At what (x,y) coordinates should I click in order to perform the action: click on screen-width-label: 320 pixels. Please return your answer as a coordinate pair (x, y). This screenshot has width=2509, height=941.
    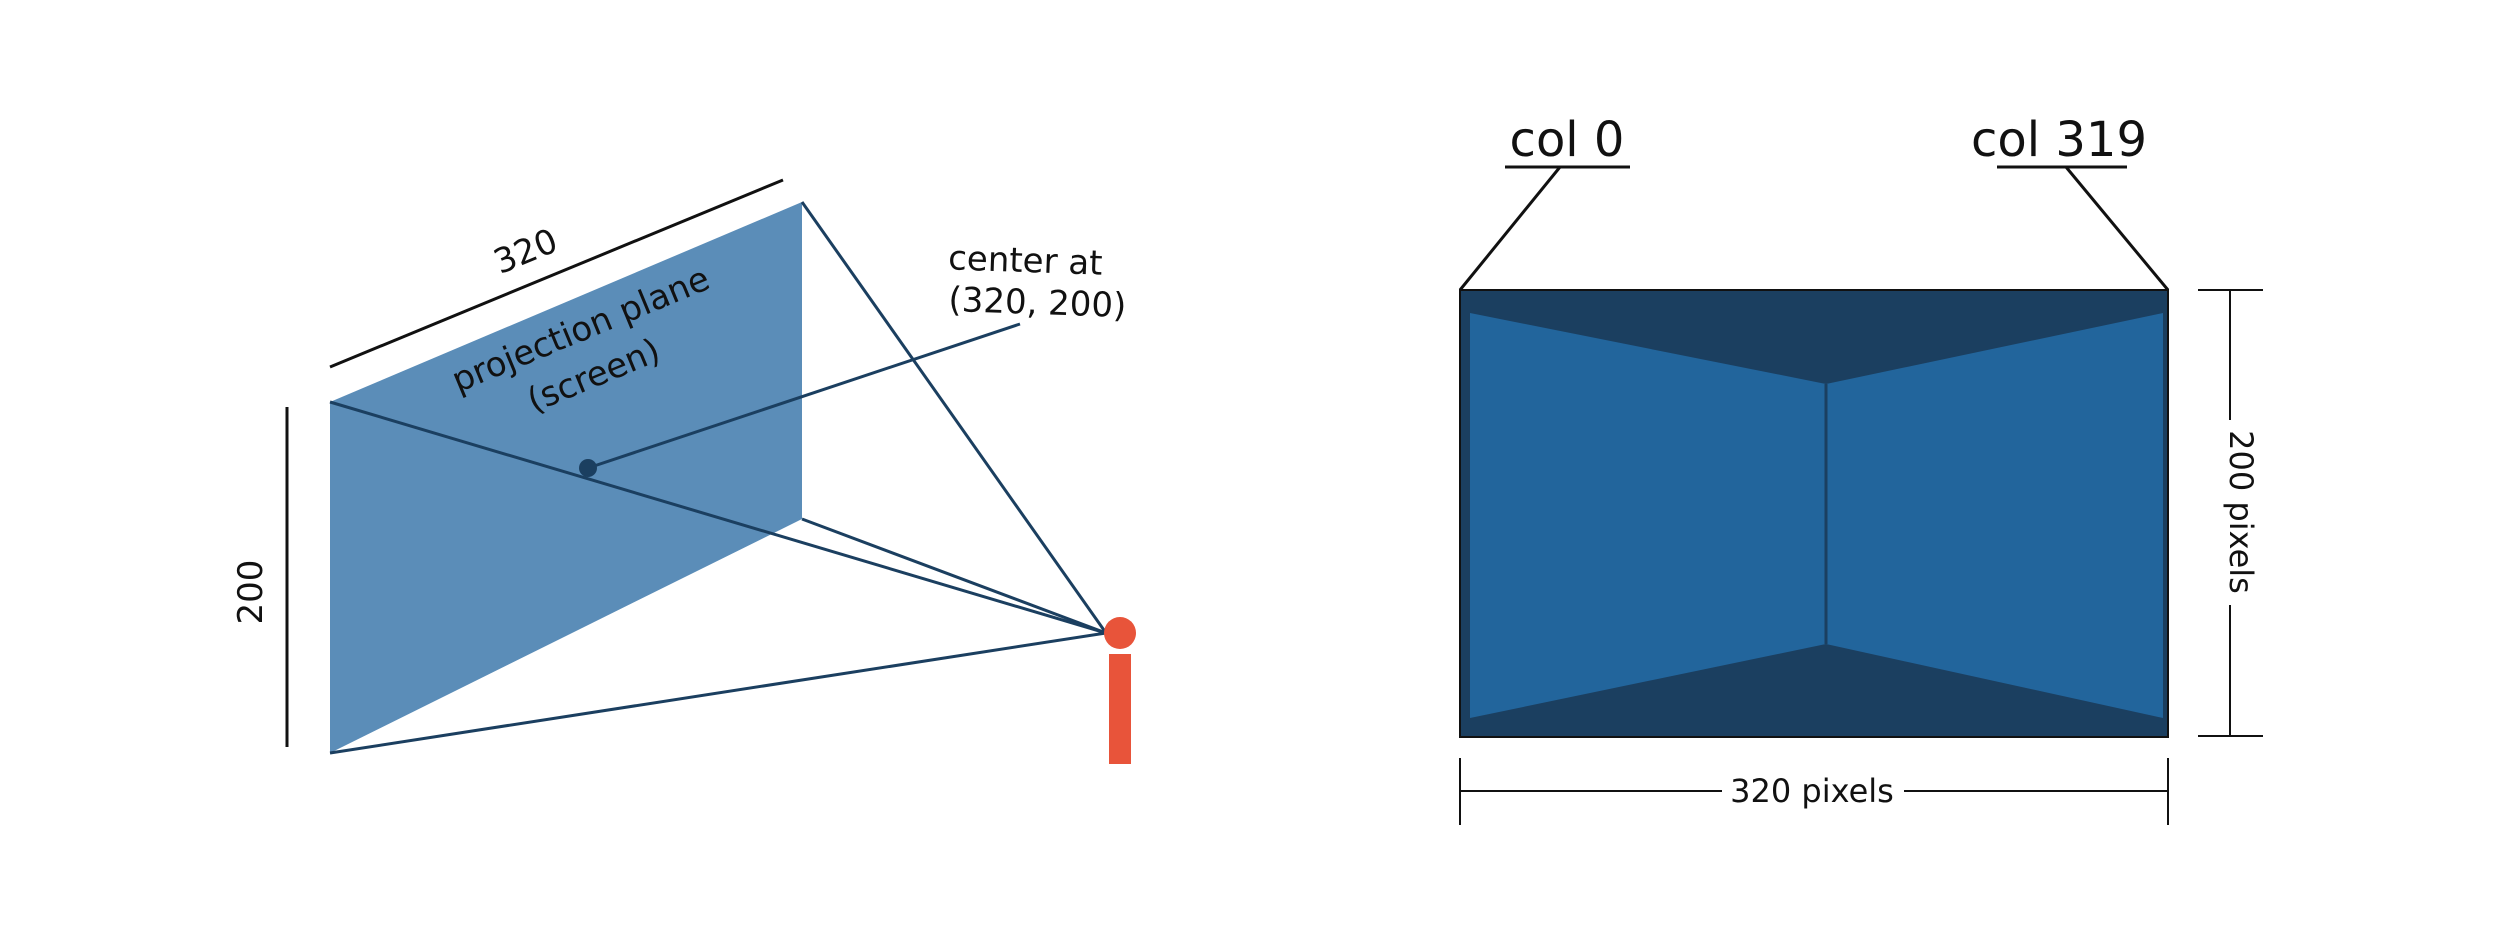
    Looking at the image, I should click on (1812, 791).